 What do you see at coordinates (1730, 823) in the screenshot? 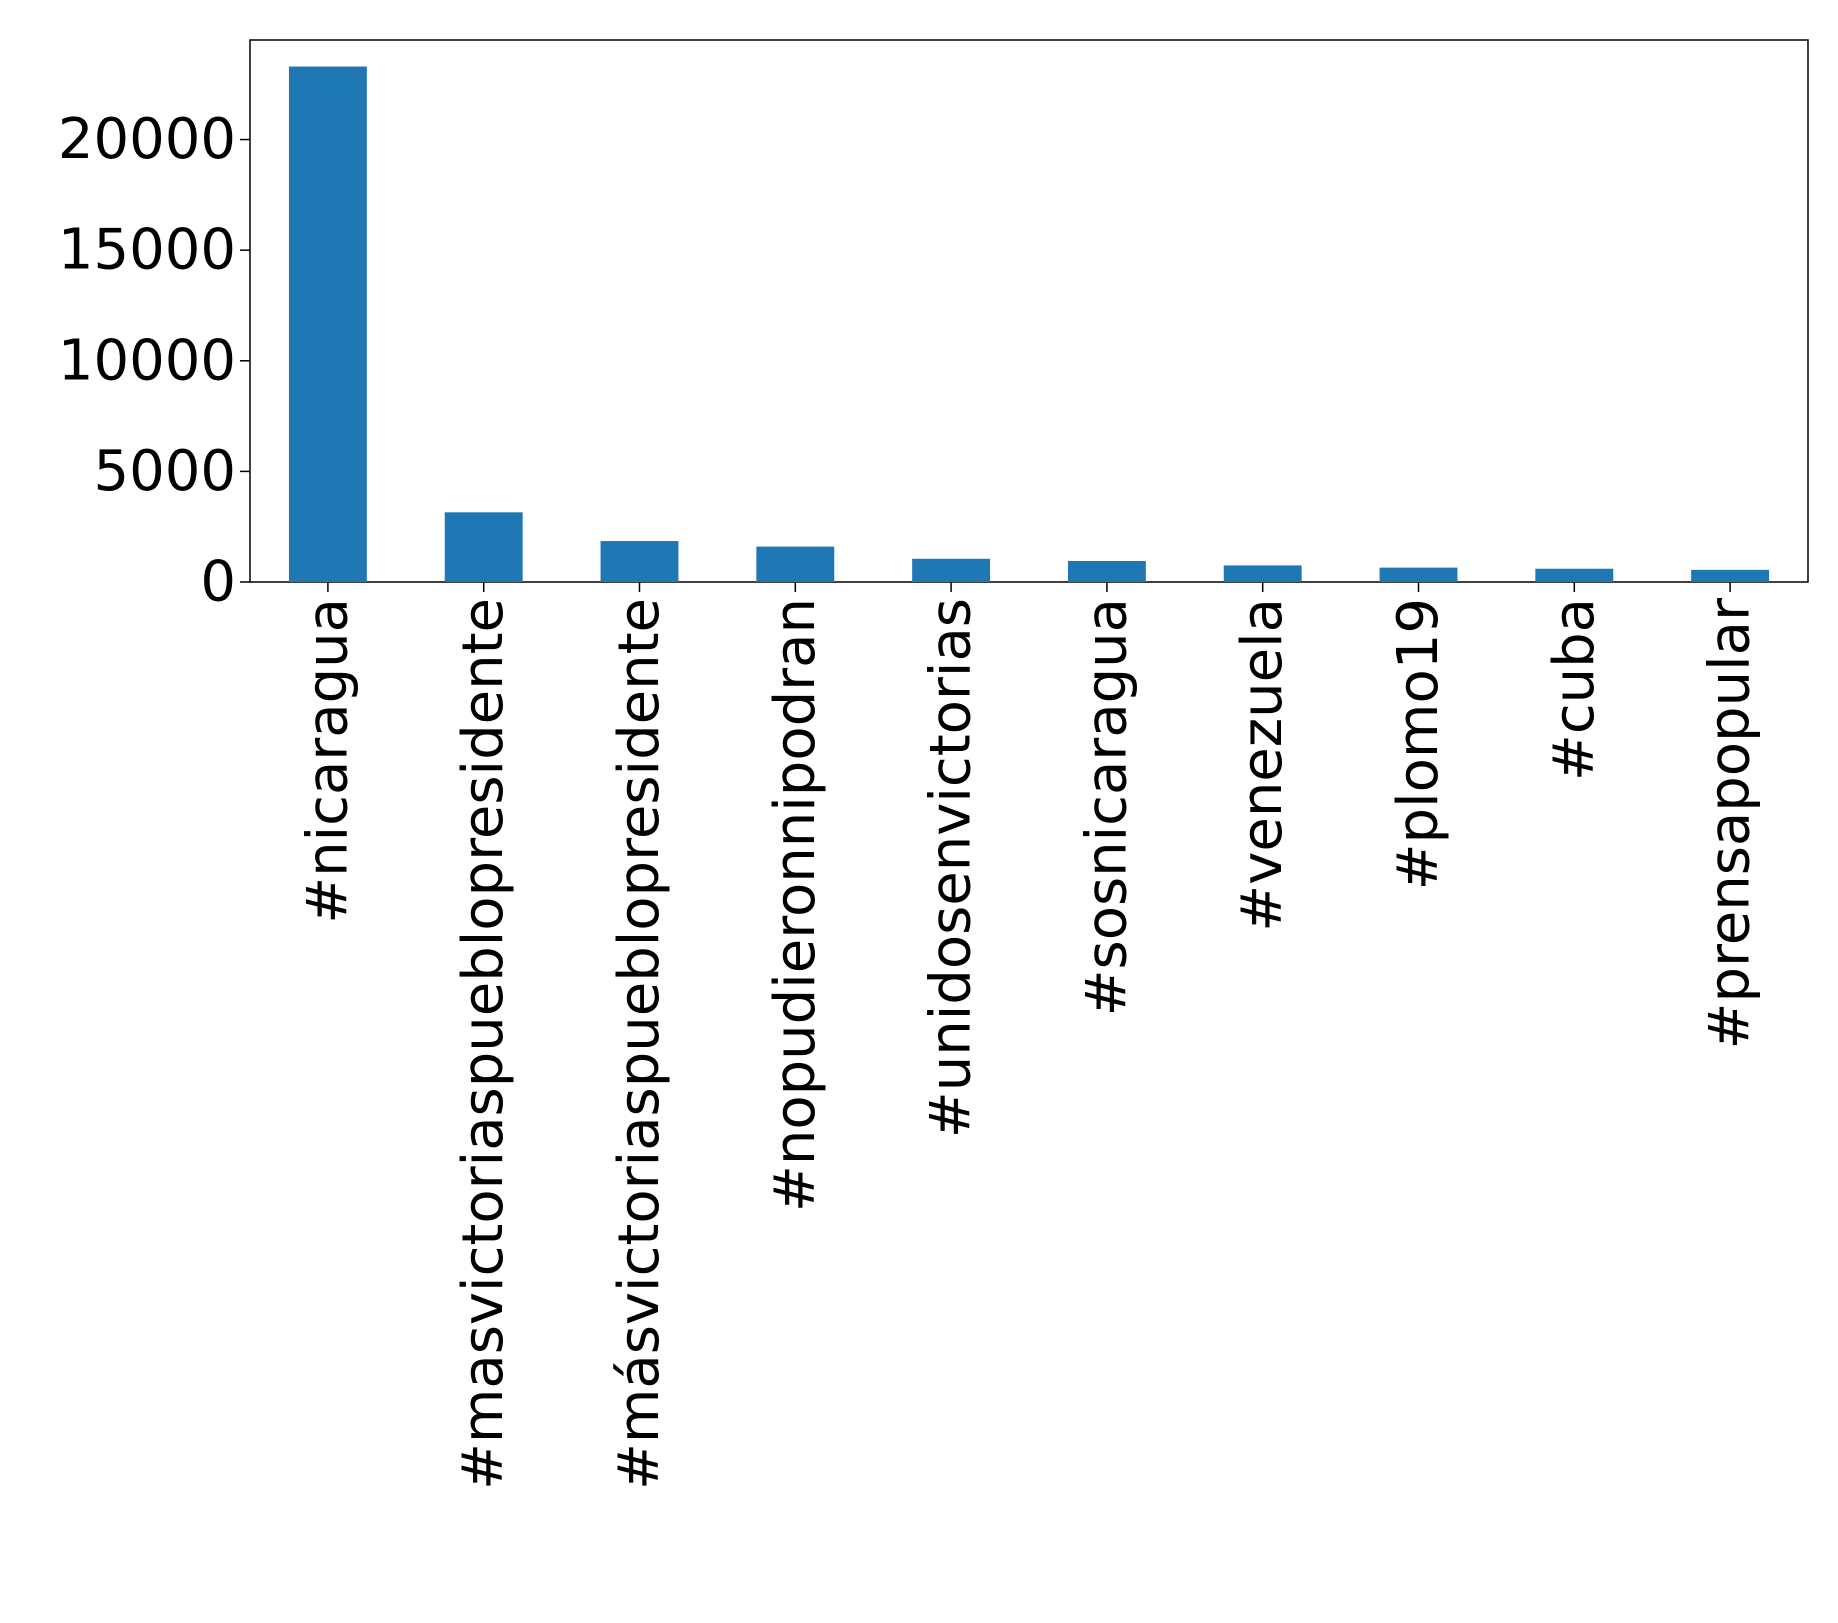
I see `x-tick-label-9: #prensapopular` at bounding box center [1730, 823].